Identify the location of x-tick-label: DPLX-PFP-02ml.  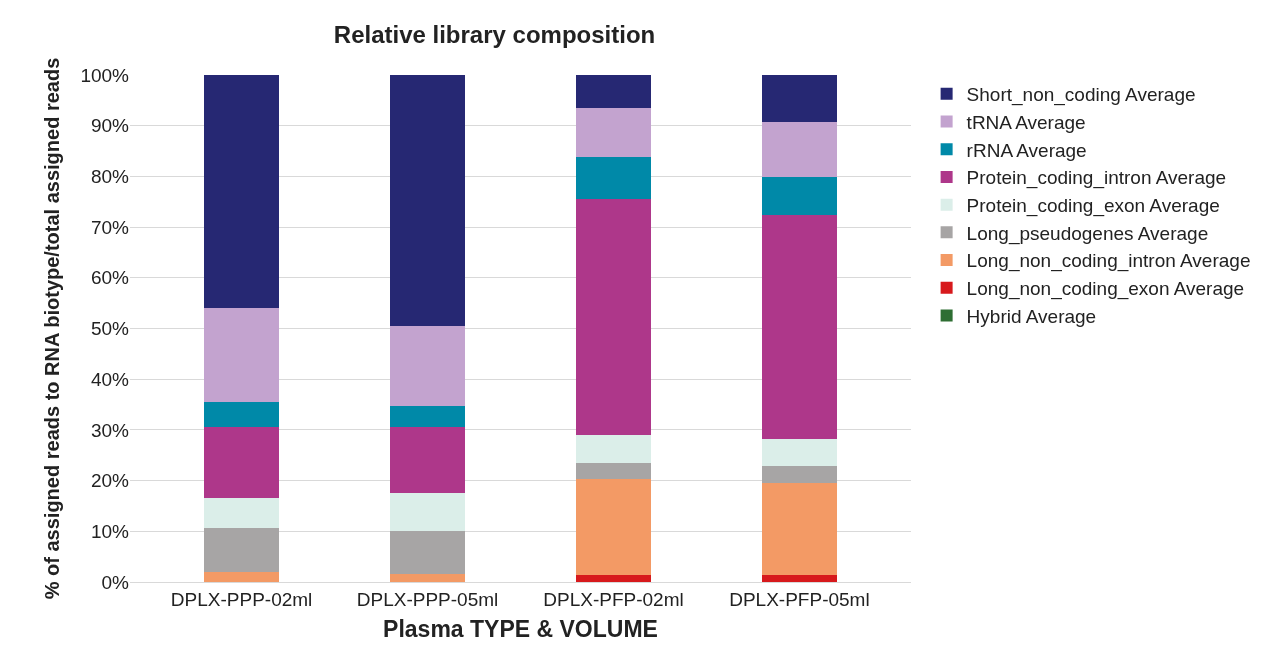
(613, 599).